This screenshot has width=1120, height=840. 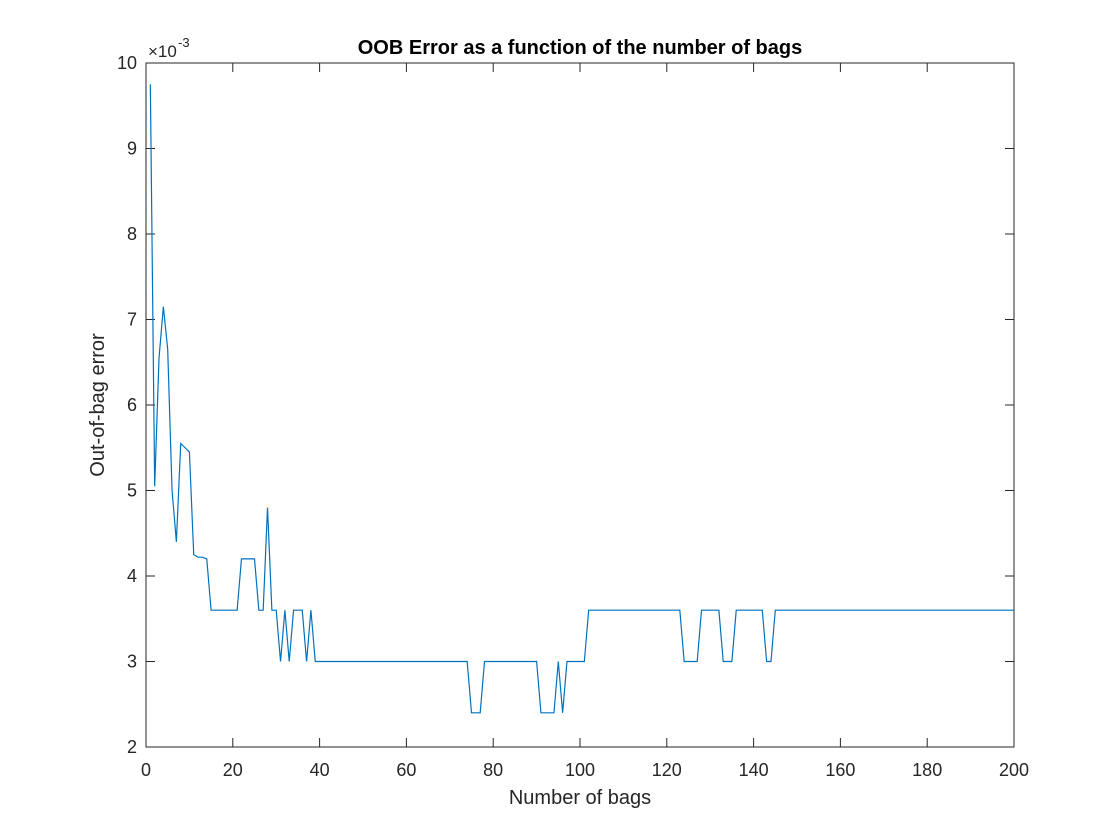 I want to click on y-axis-label: Out-of-bag error, so click(x=98, y=405).